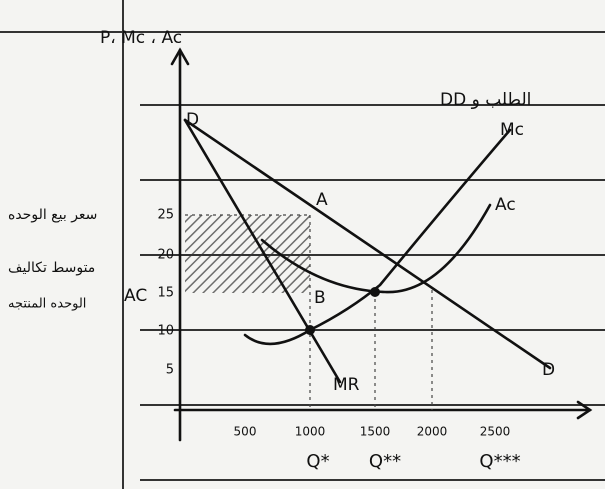 Image resolution: width=605 pixels, height=489 pixels. I want to click on mr-label: MR, so click(346, 385).